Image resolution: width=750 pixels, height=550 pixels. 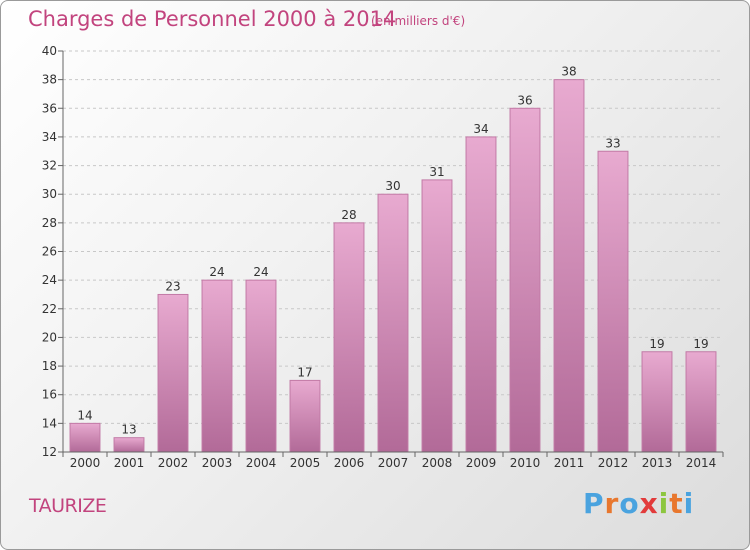 What do you see at coordinates (676, 503) in the screenshot?
I see `logo-letter: t` at bounding box center [676, 503].